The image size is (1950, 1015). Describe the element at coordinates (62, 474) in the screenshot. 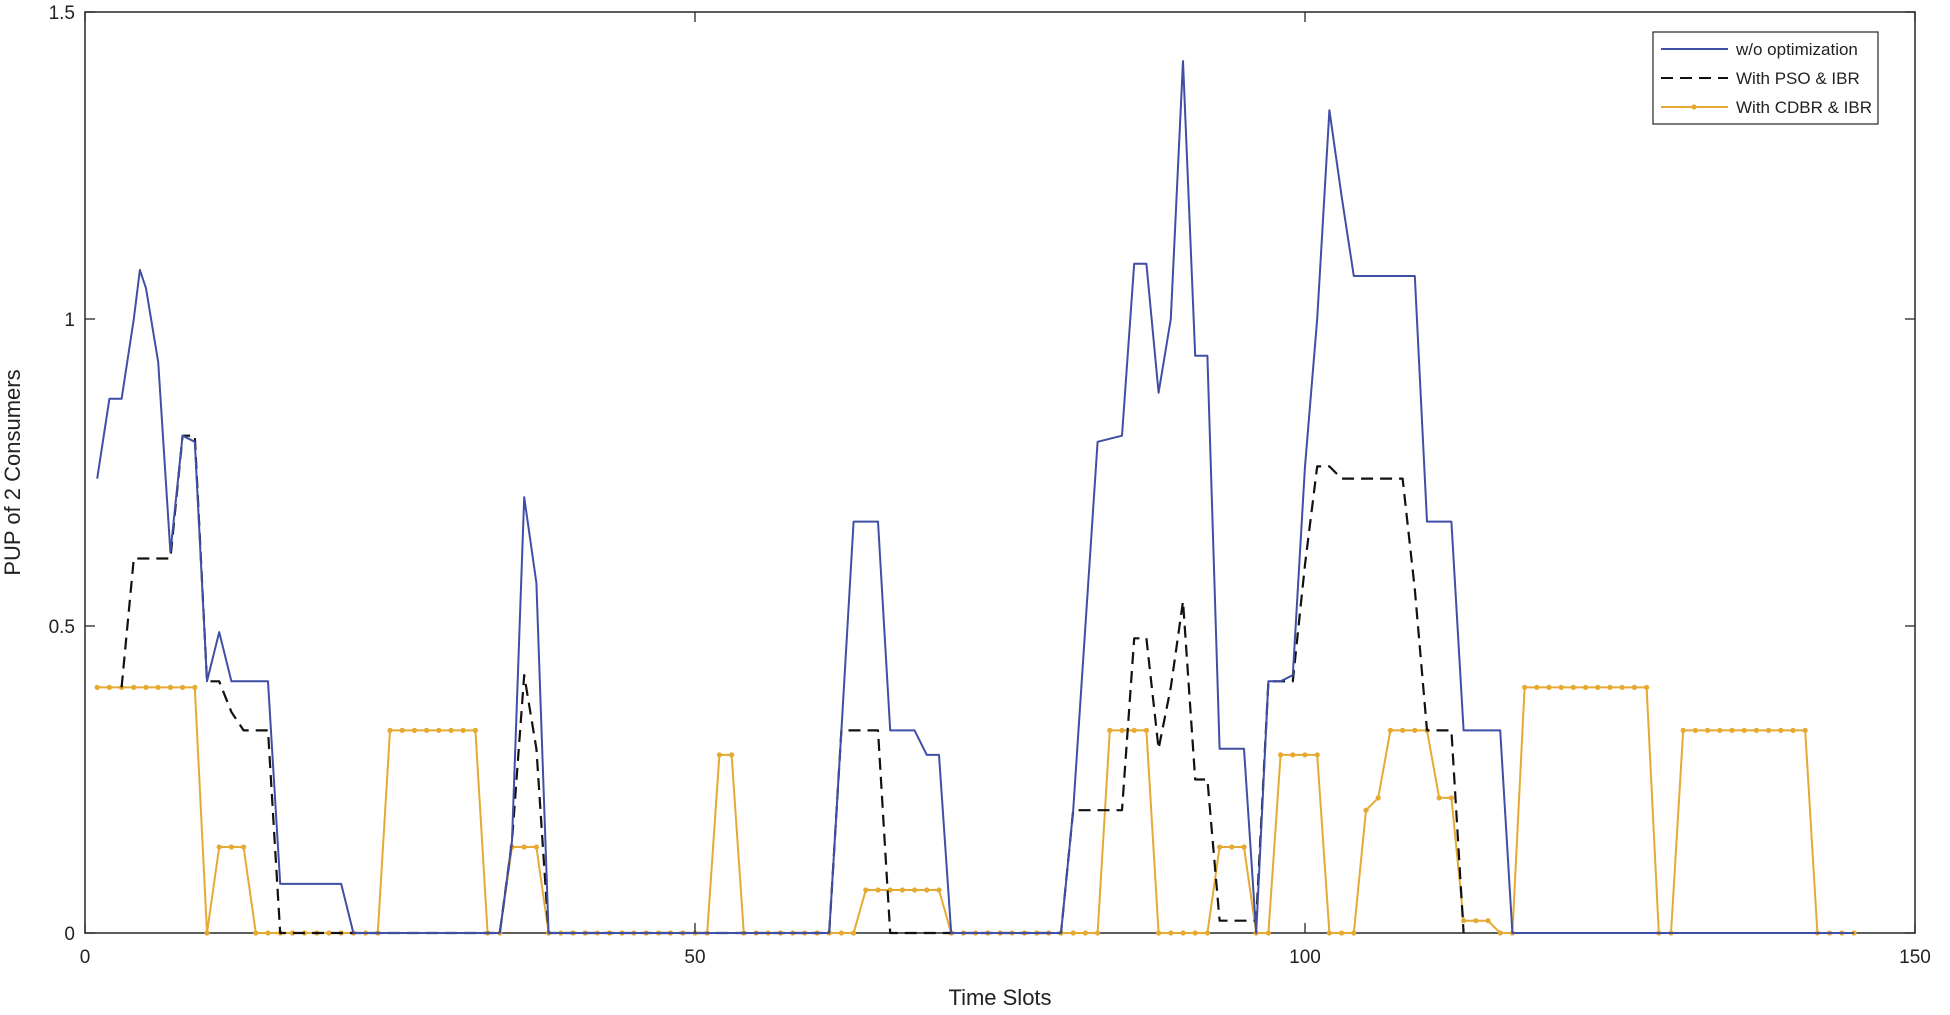

I see `y-tick-labels: 0 0.5 1 1.5` at that location.